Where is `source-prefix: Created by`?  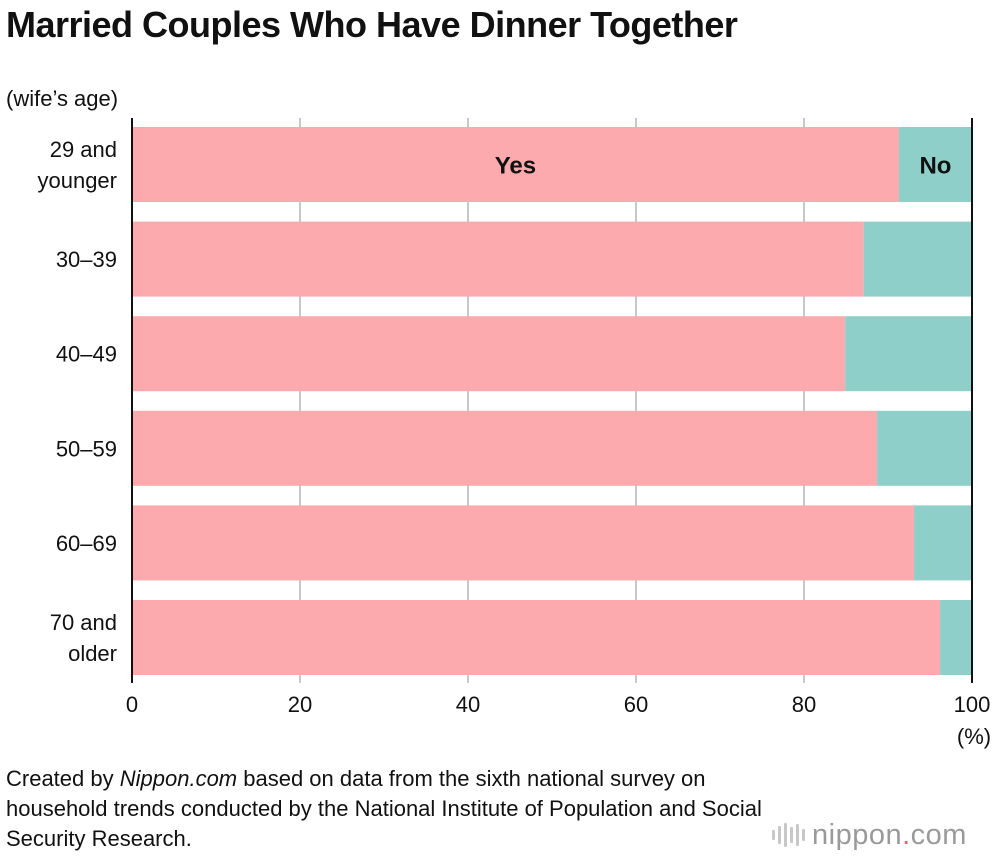 source-prefix: Created by is located at coordinates (63, 778).